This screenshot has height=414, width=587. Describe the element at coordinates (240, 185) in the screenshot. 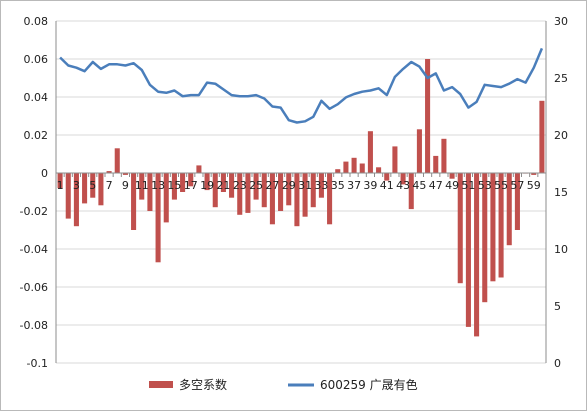

I see `x-tick-label: 23` at that location.